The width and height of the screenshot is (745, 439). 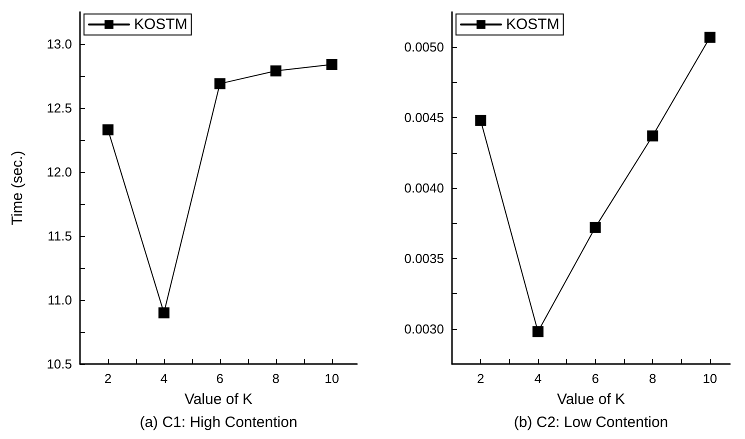 What do you see at coordinates (59, 108) in the screenshot?
I see `y-tick-label: 12.5` at bounding box center [59, 108].